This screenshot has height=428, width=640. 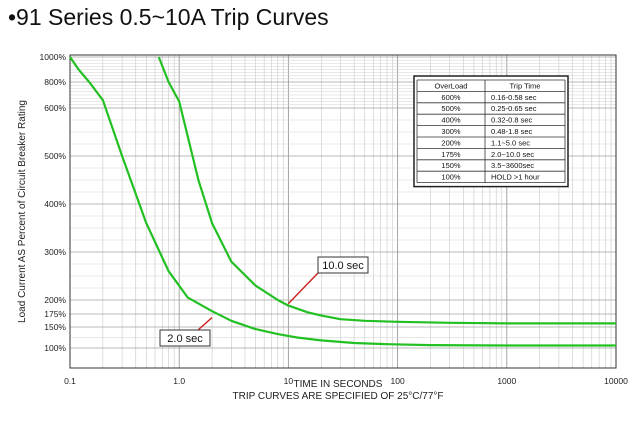 I want to click on callout-label-2s: 2.0 sec, so click(x=185, y=339).